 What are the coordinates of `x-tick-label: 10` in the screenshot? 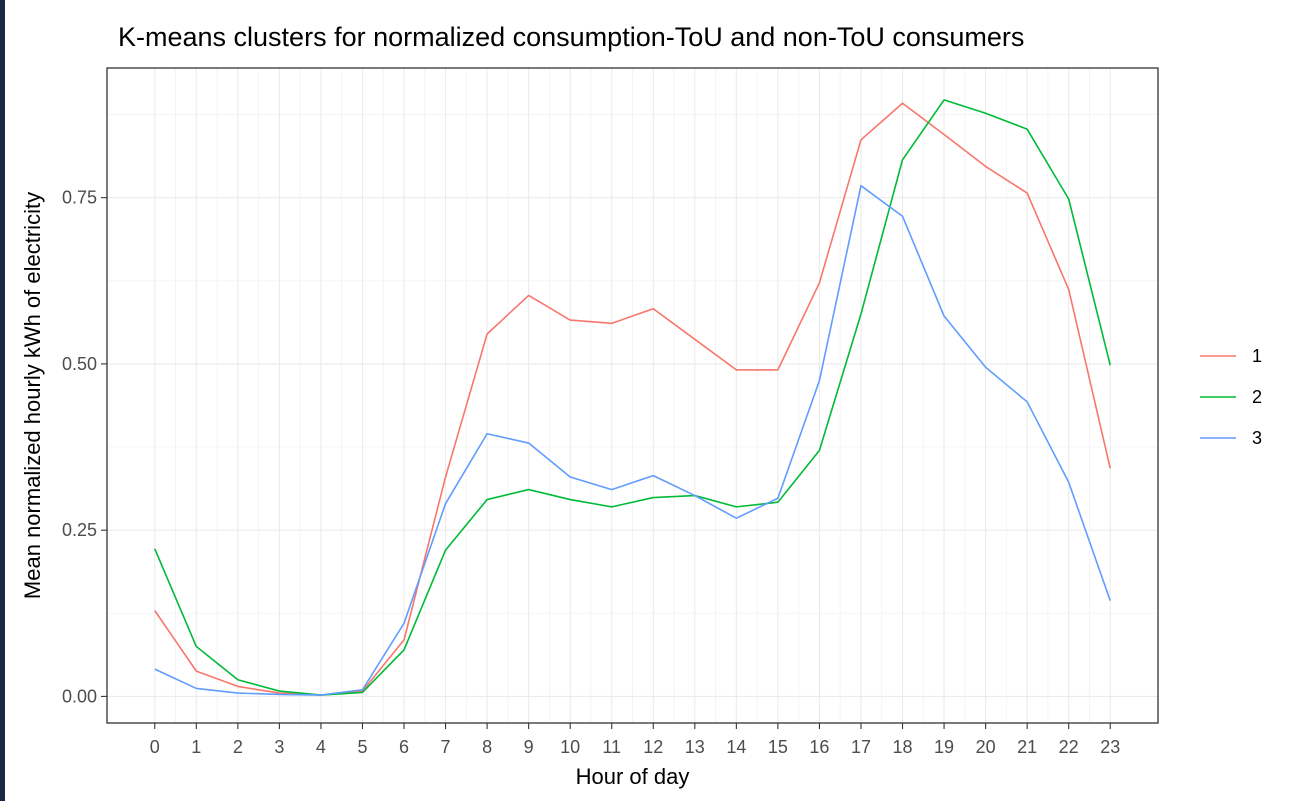 It's located at (570, 747).